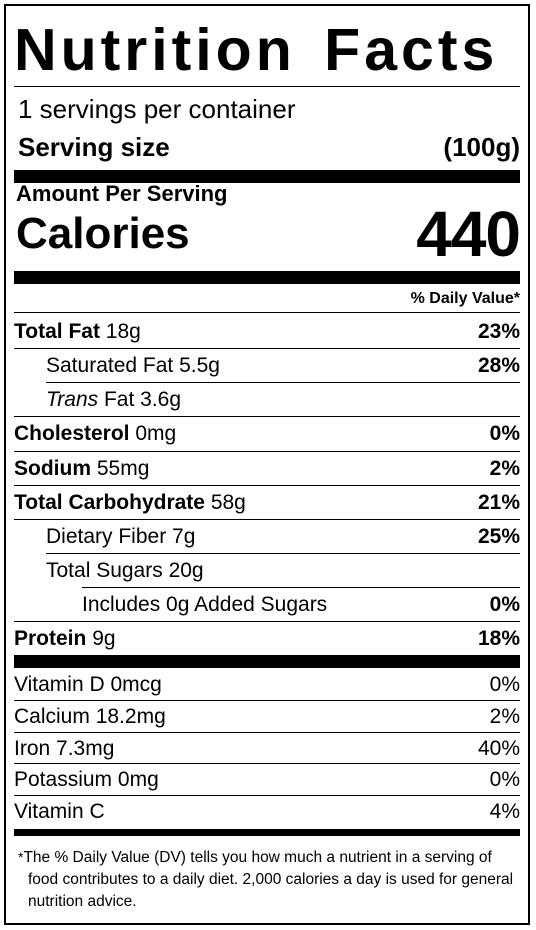 This screenshot has width=536, height=930. What do you see at coordinates (267, 147) in the screenshot?
I see `serving-size-row: Serving size (100g)` at bounding box center [267, 147].